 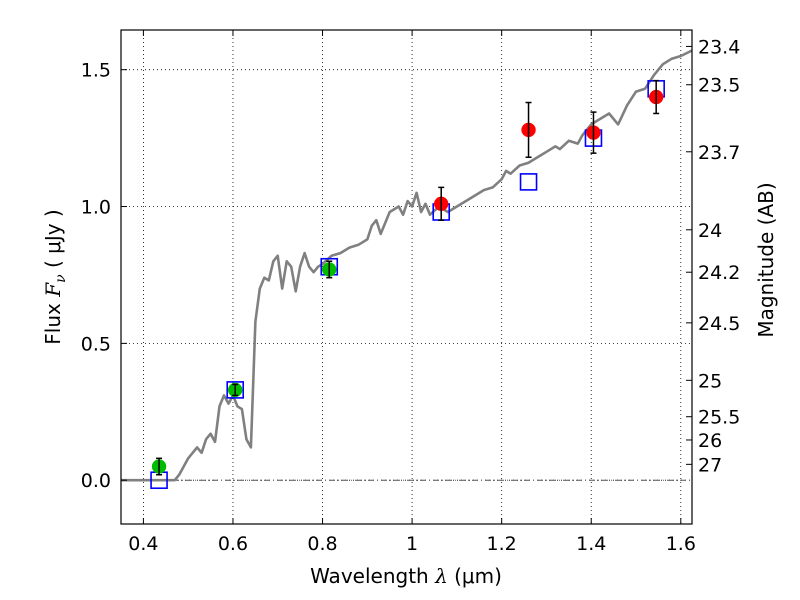 I want to click on mag-tick-label: 25, so click(x=710, y=381).